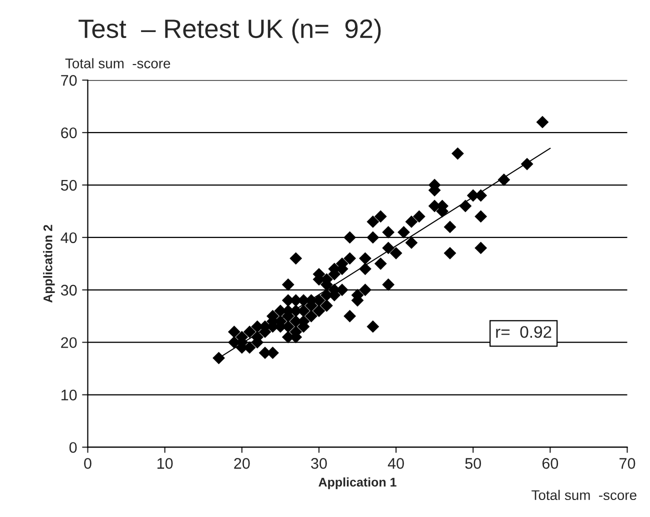 The width and height of the screenshot is (650, 517). I want to click on y-tick-label: 20, so click(69, 342).